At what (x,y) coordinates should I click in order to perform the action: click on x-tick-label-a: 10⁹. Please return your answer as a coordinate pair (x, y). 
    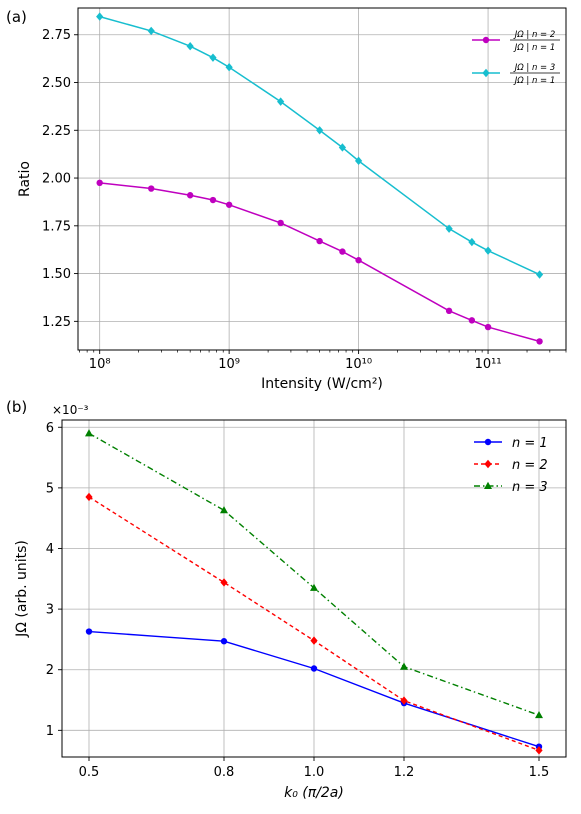
    Looking at the image, I should click on (229, 364).